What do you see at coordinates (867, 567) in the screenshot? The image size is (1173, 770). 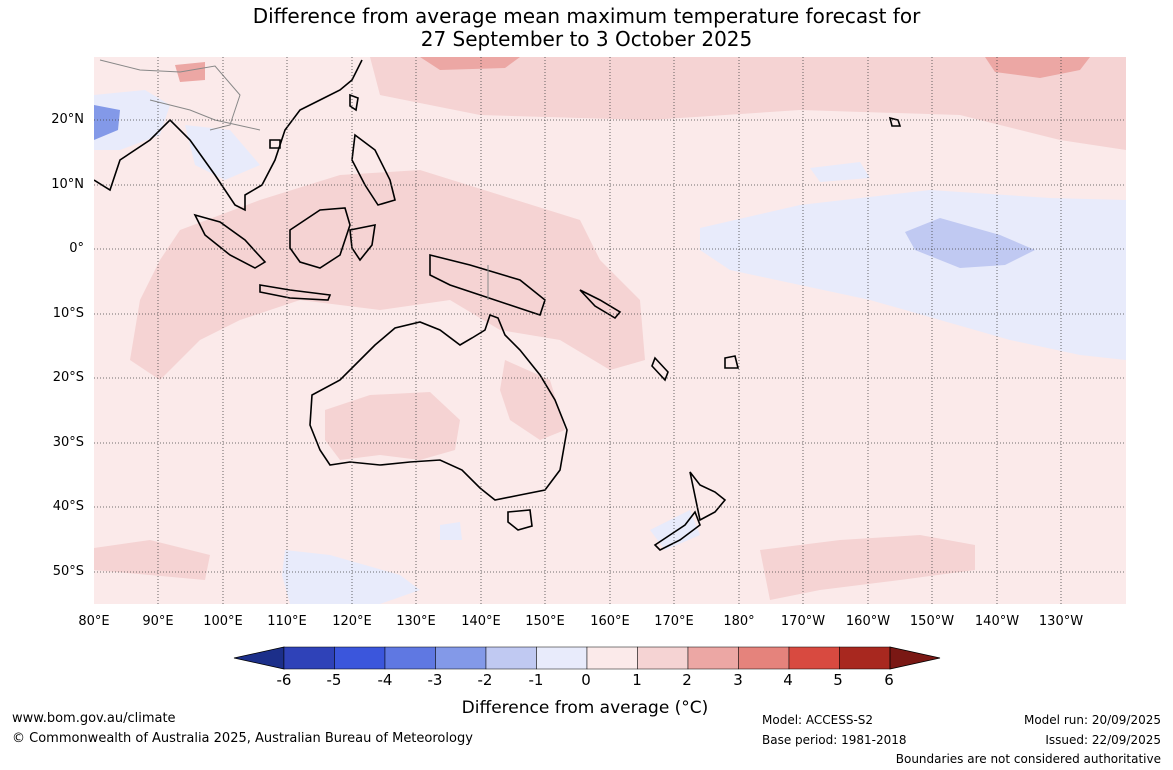 I see `warm-region-southern-ocean-east` at bounding box center [867, 567].